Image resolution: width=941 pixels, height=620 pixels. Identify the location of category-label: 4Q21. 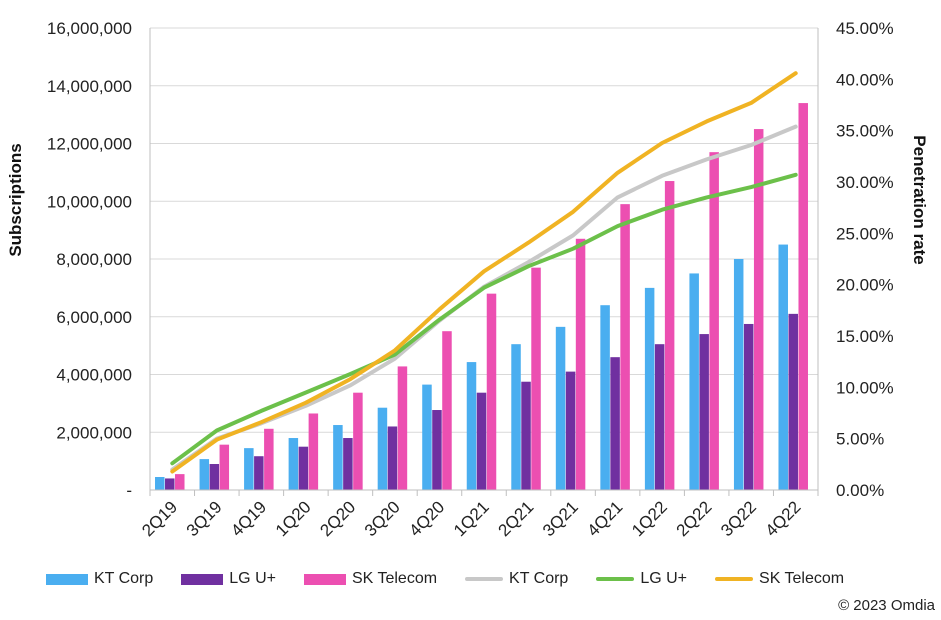
(605, 518).